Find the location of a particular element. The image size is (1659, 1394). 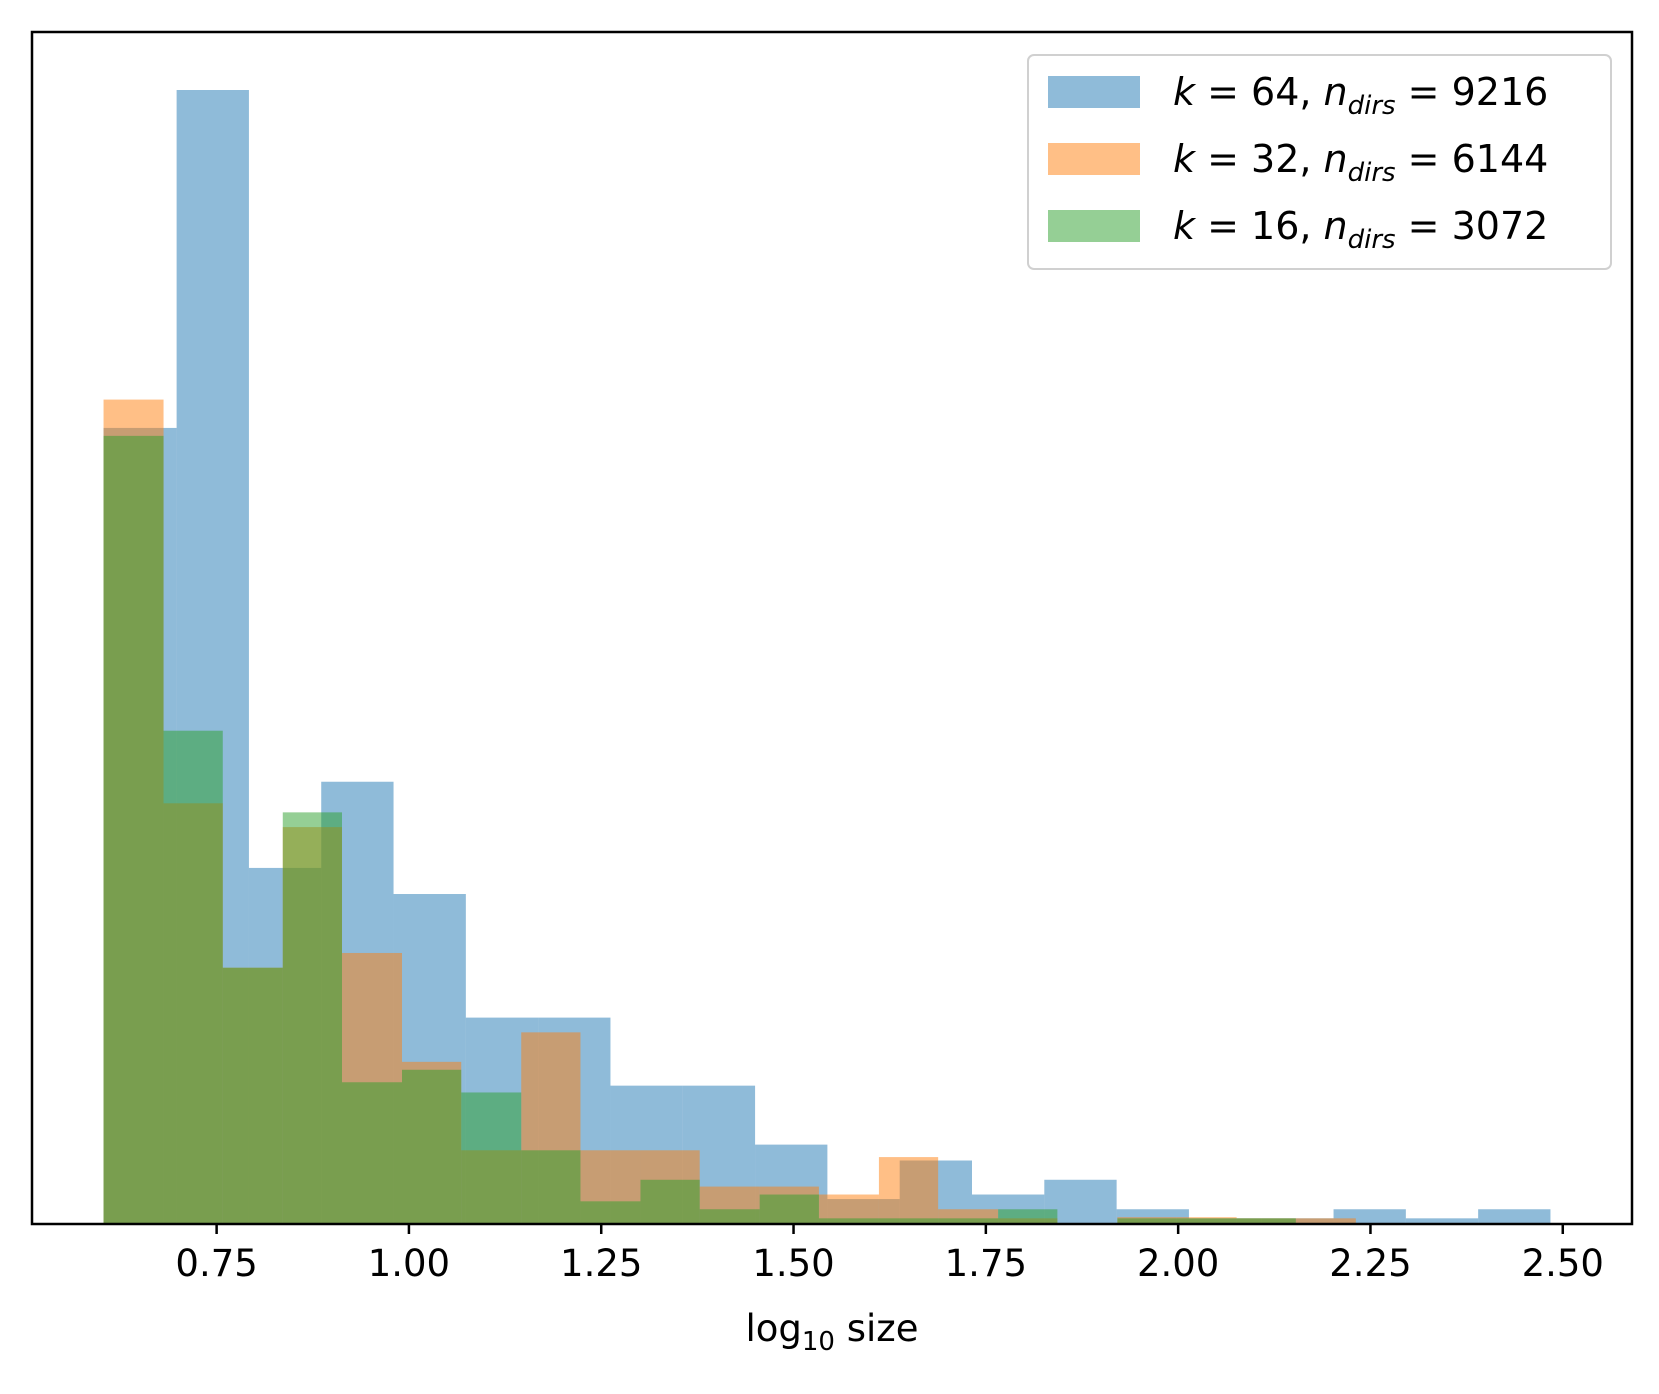

x-axis-label-rest: size is located at coordinates (877, 1328).